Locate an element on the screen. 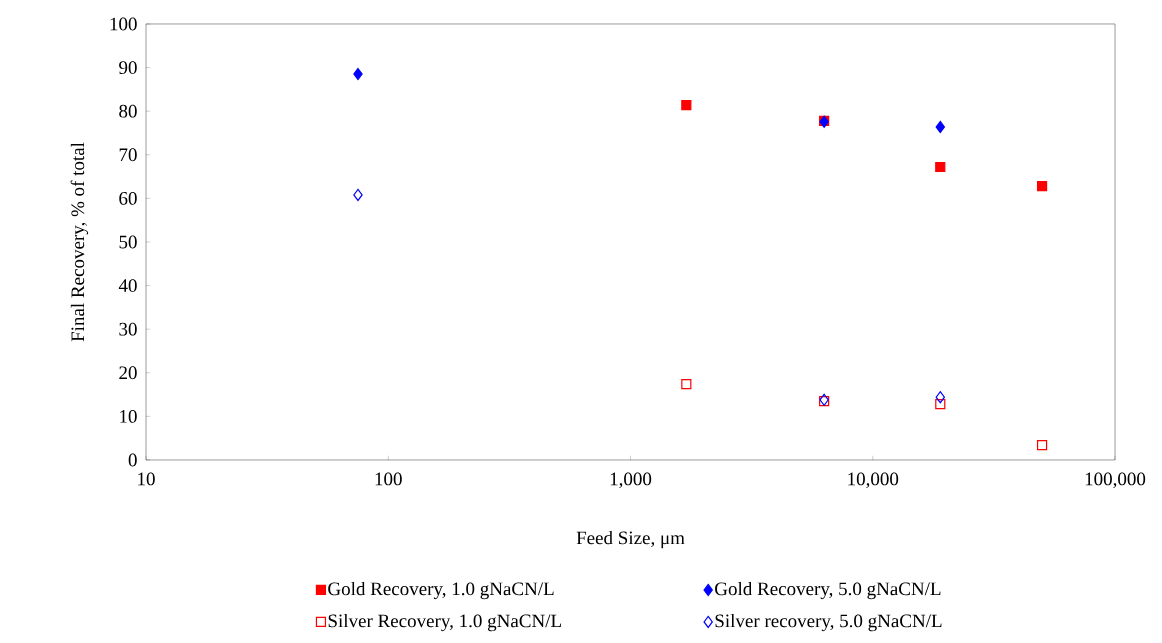  x-tick-label: 100 is located at coordinates (388, 479).